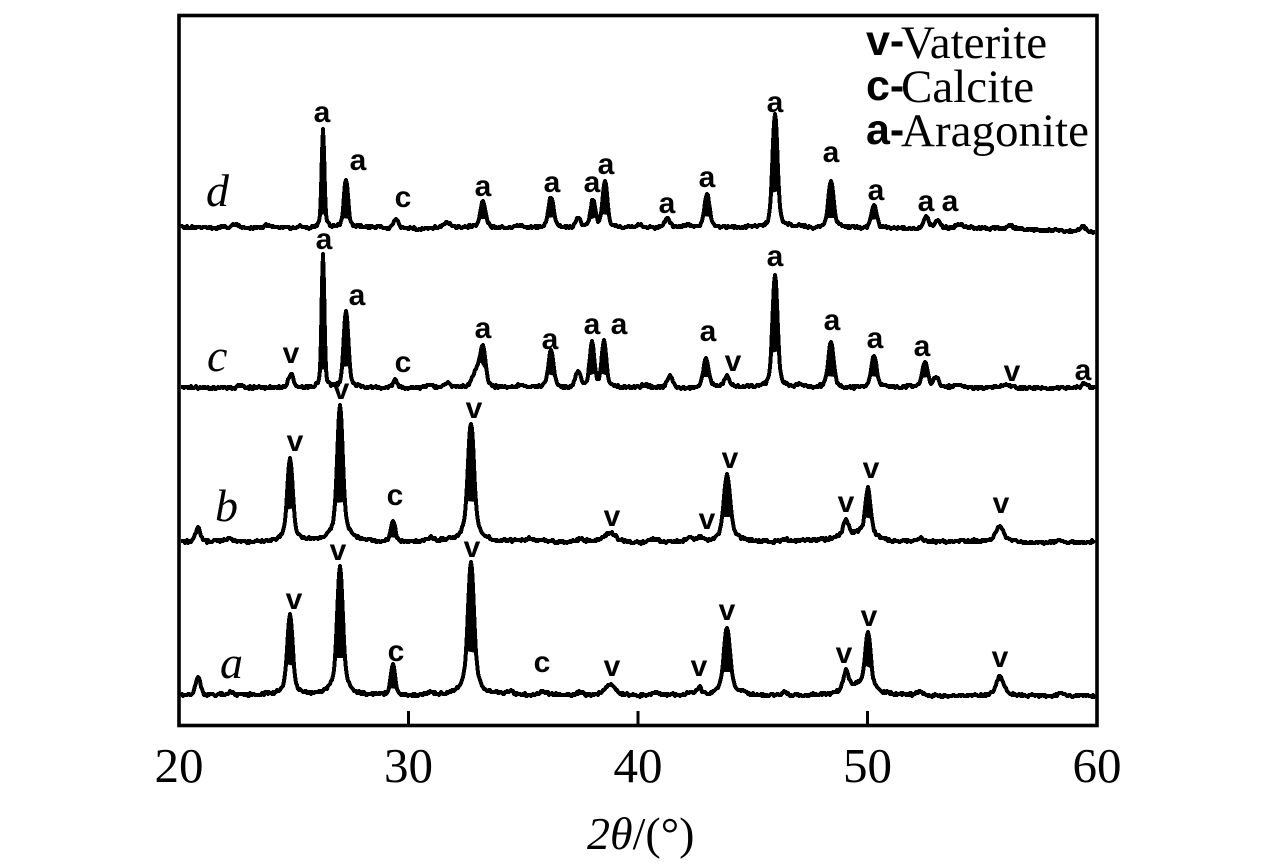  What do you see at coordinates (1097, 765) in the screenshot?
I see `svg-text: 60` at bounding box center [1097, 765].